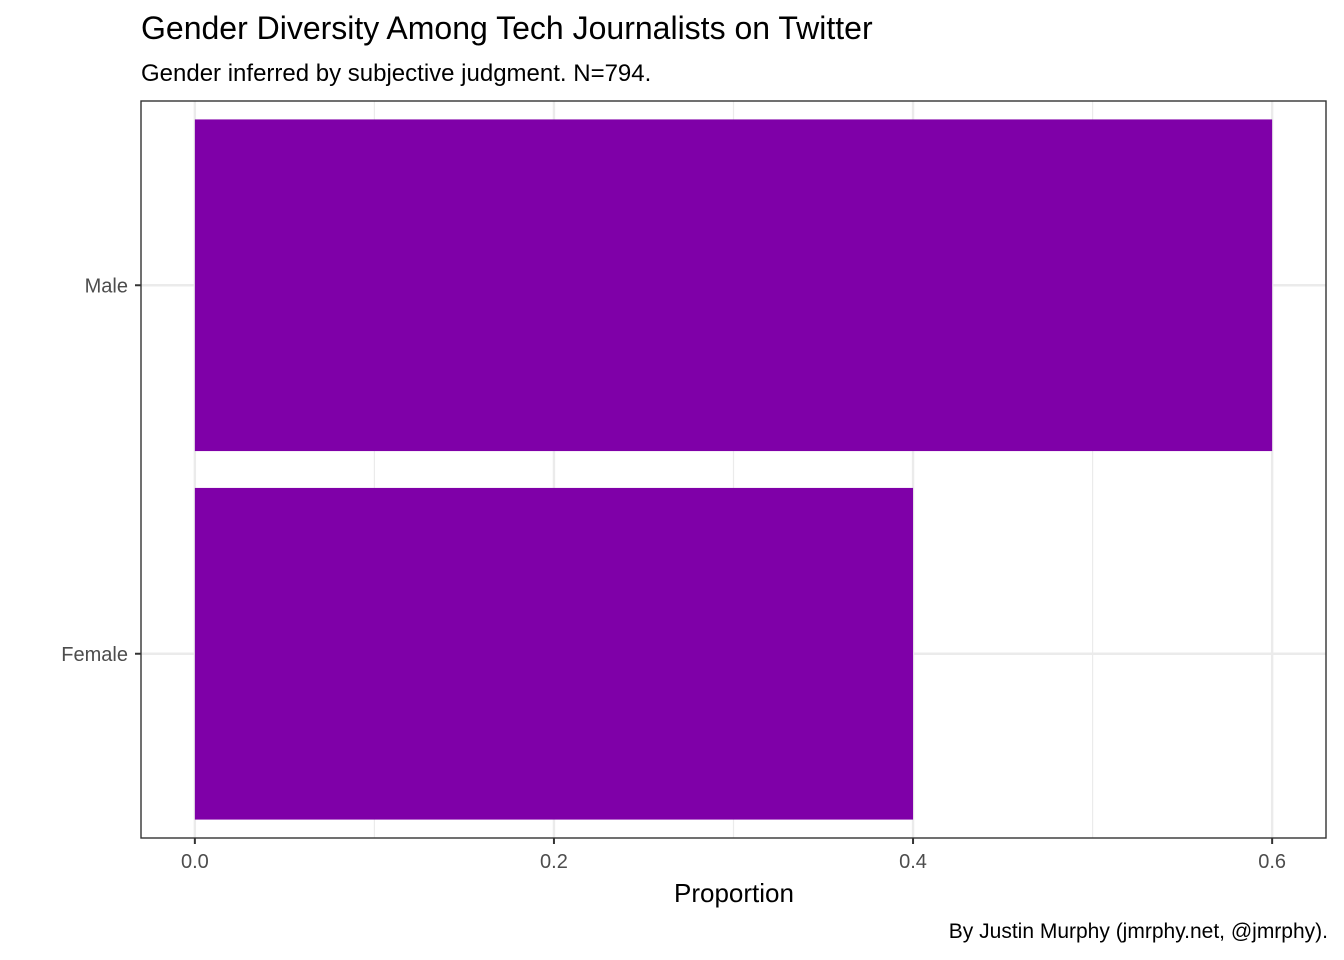  What do you see at coordinates (106, 286) in the screenshot?
I see `y-tick-label-male: Male` at bounding box center [106, 286].